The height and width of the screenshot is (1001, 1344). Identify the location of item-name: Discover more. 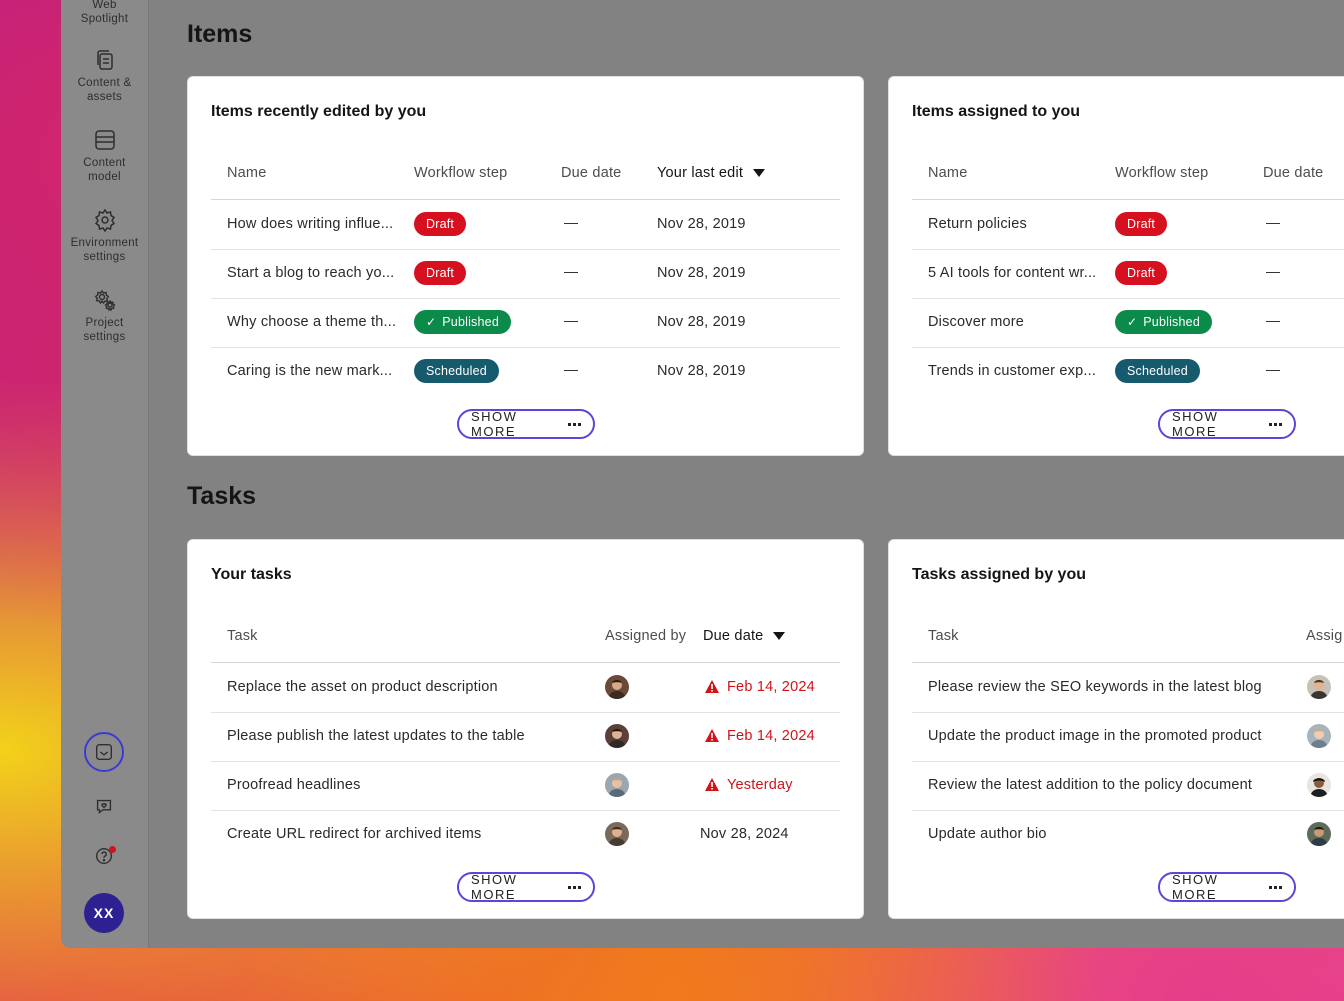
(976, 322).